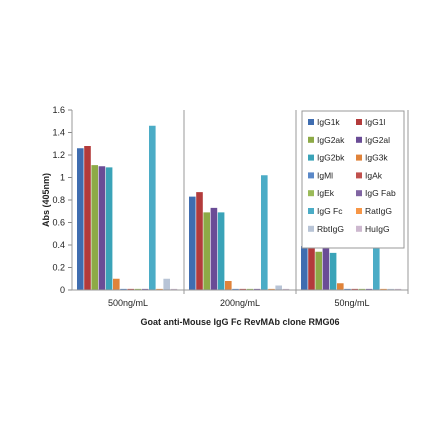 The height and width of the screenshot is (441, 440). What do you see at coordinates (58, 133) in the screenshot?
I see `y-tick-label: 1.4` at bounding box center [58, 133].